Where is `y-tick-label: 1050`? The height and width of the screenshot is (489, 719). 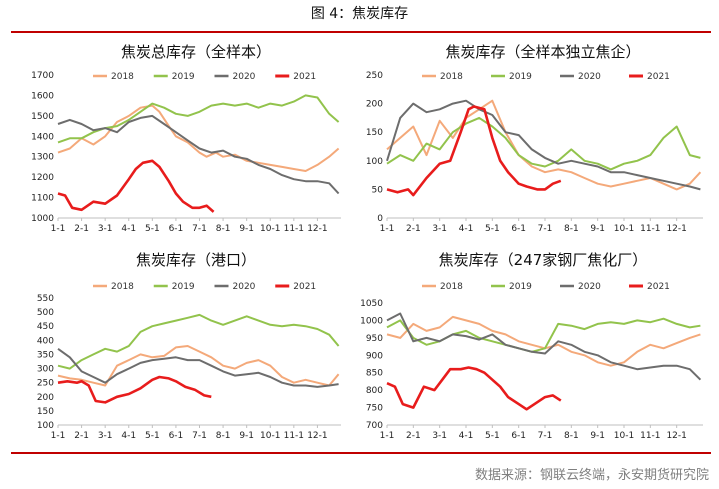
y-tick-label: 1050 is located at coordinates (371, 304).